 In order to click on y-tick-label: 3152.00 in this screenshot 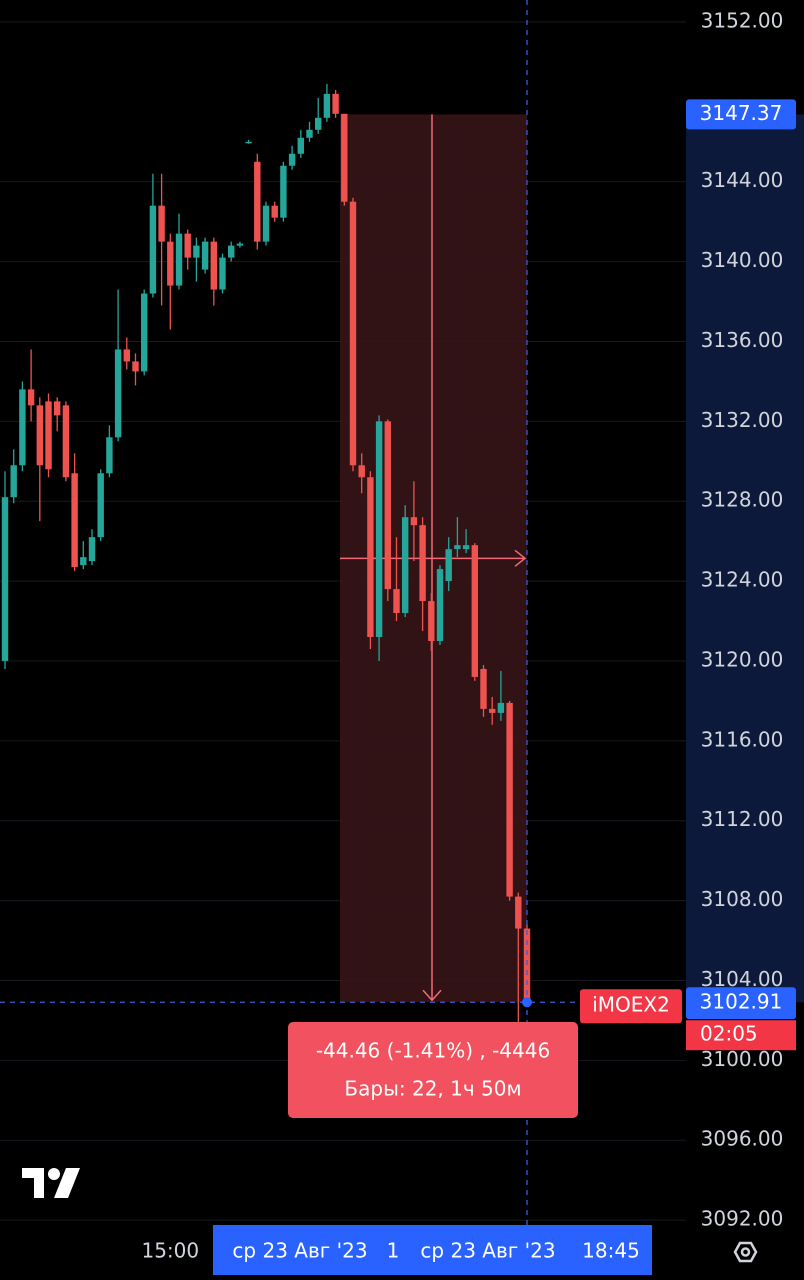, I will do `click(742, 20)`.